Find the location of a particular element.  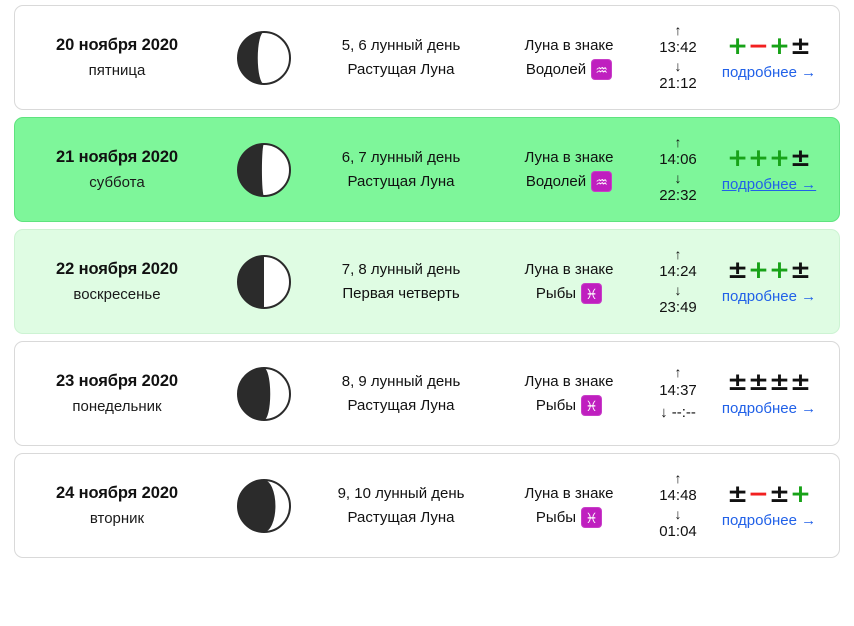

lunar-day-number: 8, 9 лунный день is located at coordinates (401, 381).